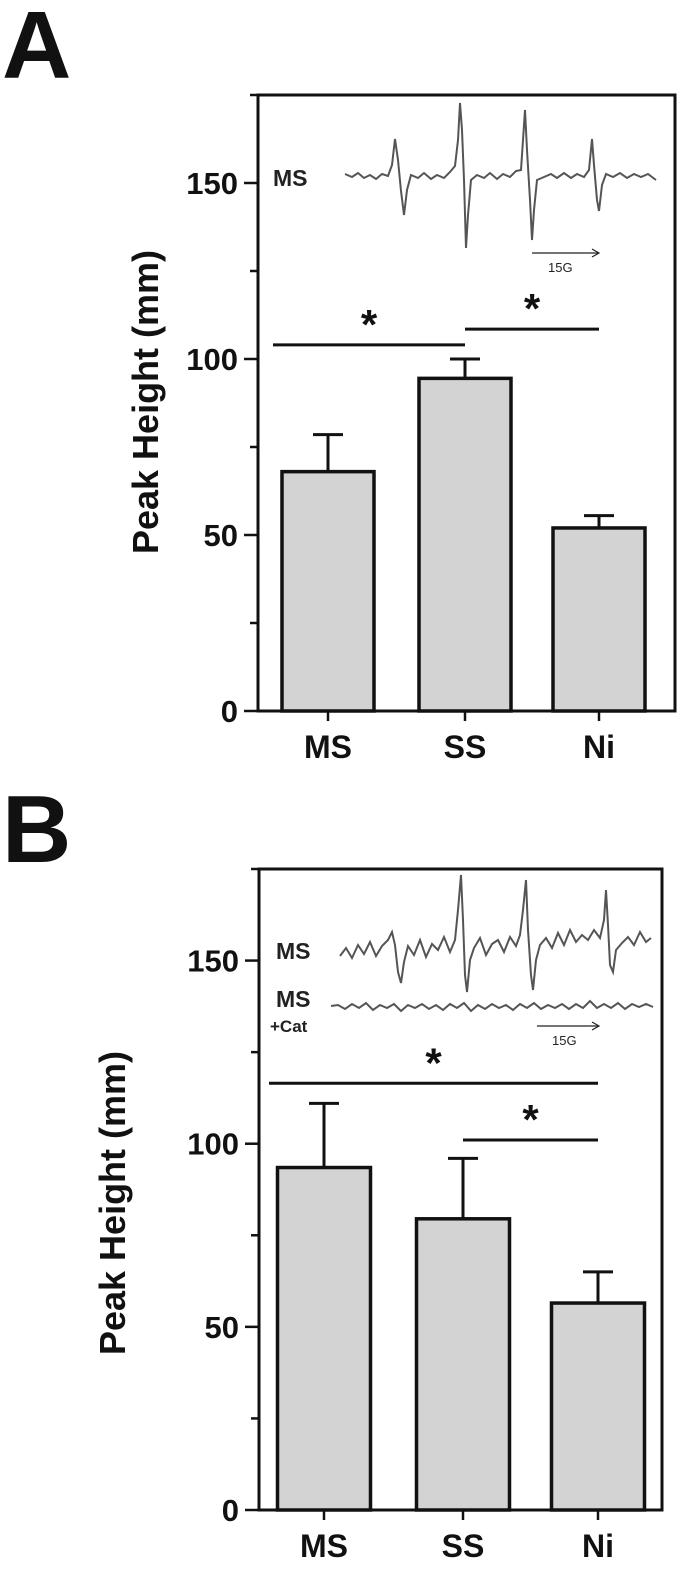 This screenshot has width=687, height=1596. I want to click on panel-a-y-tick-label-50: 50, so click(221, 535).